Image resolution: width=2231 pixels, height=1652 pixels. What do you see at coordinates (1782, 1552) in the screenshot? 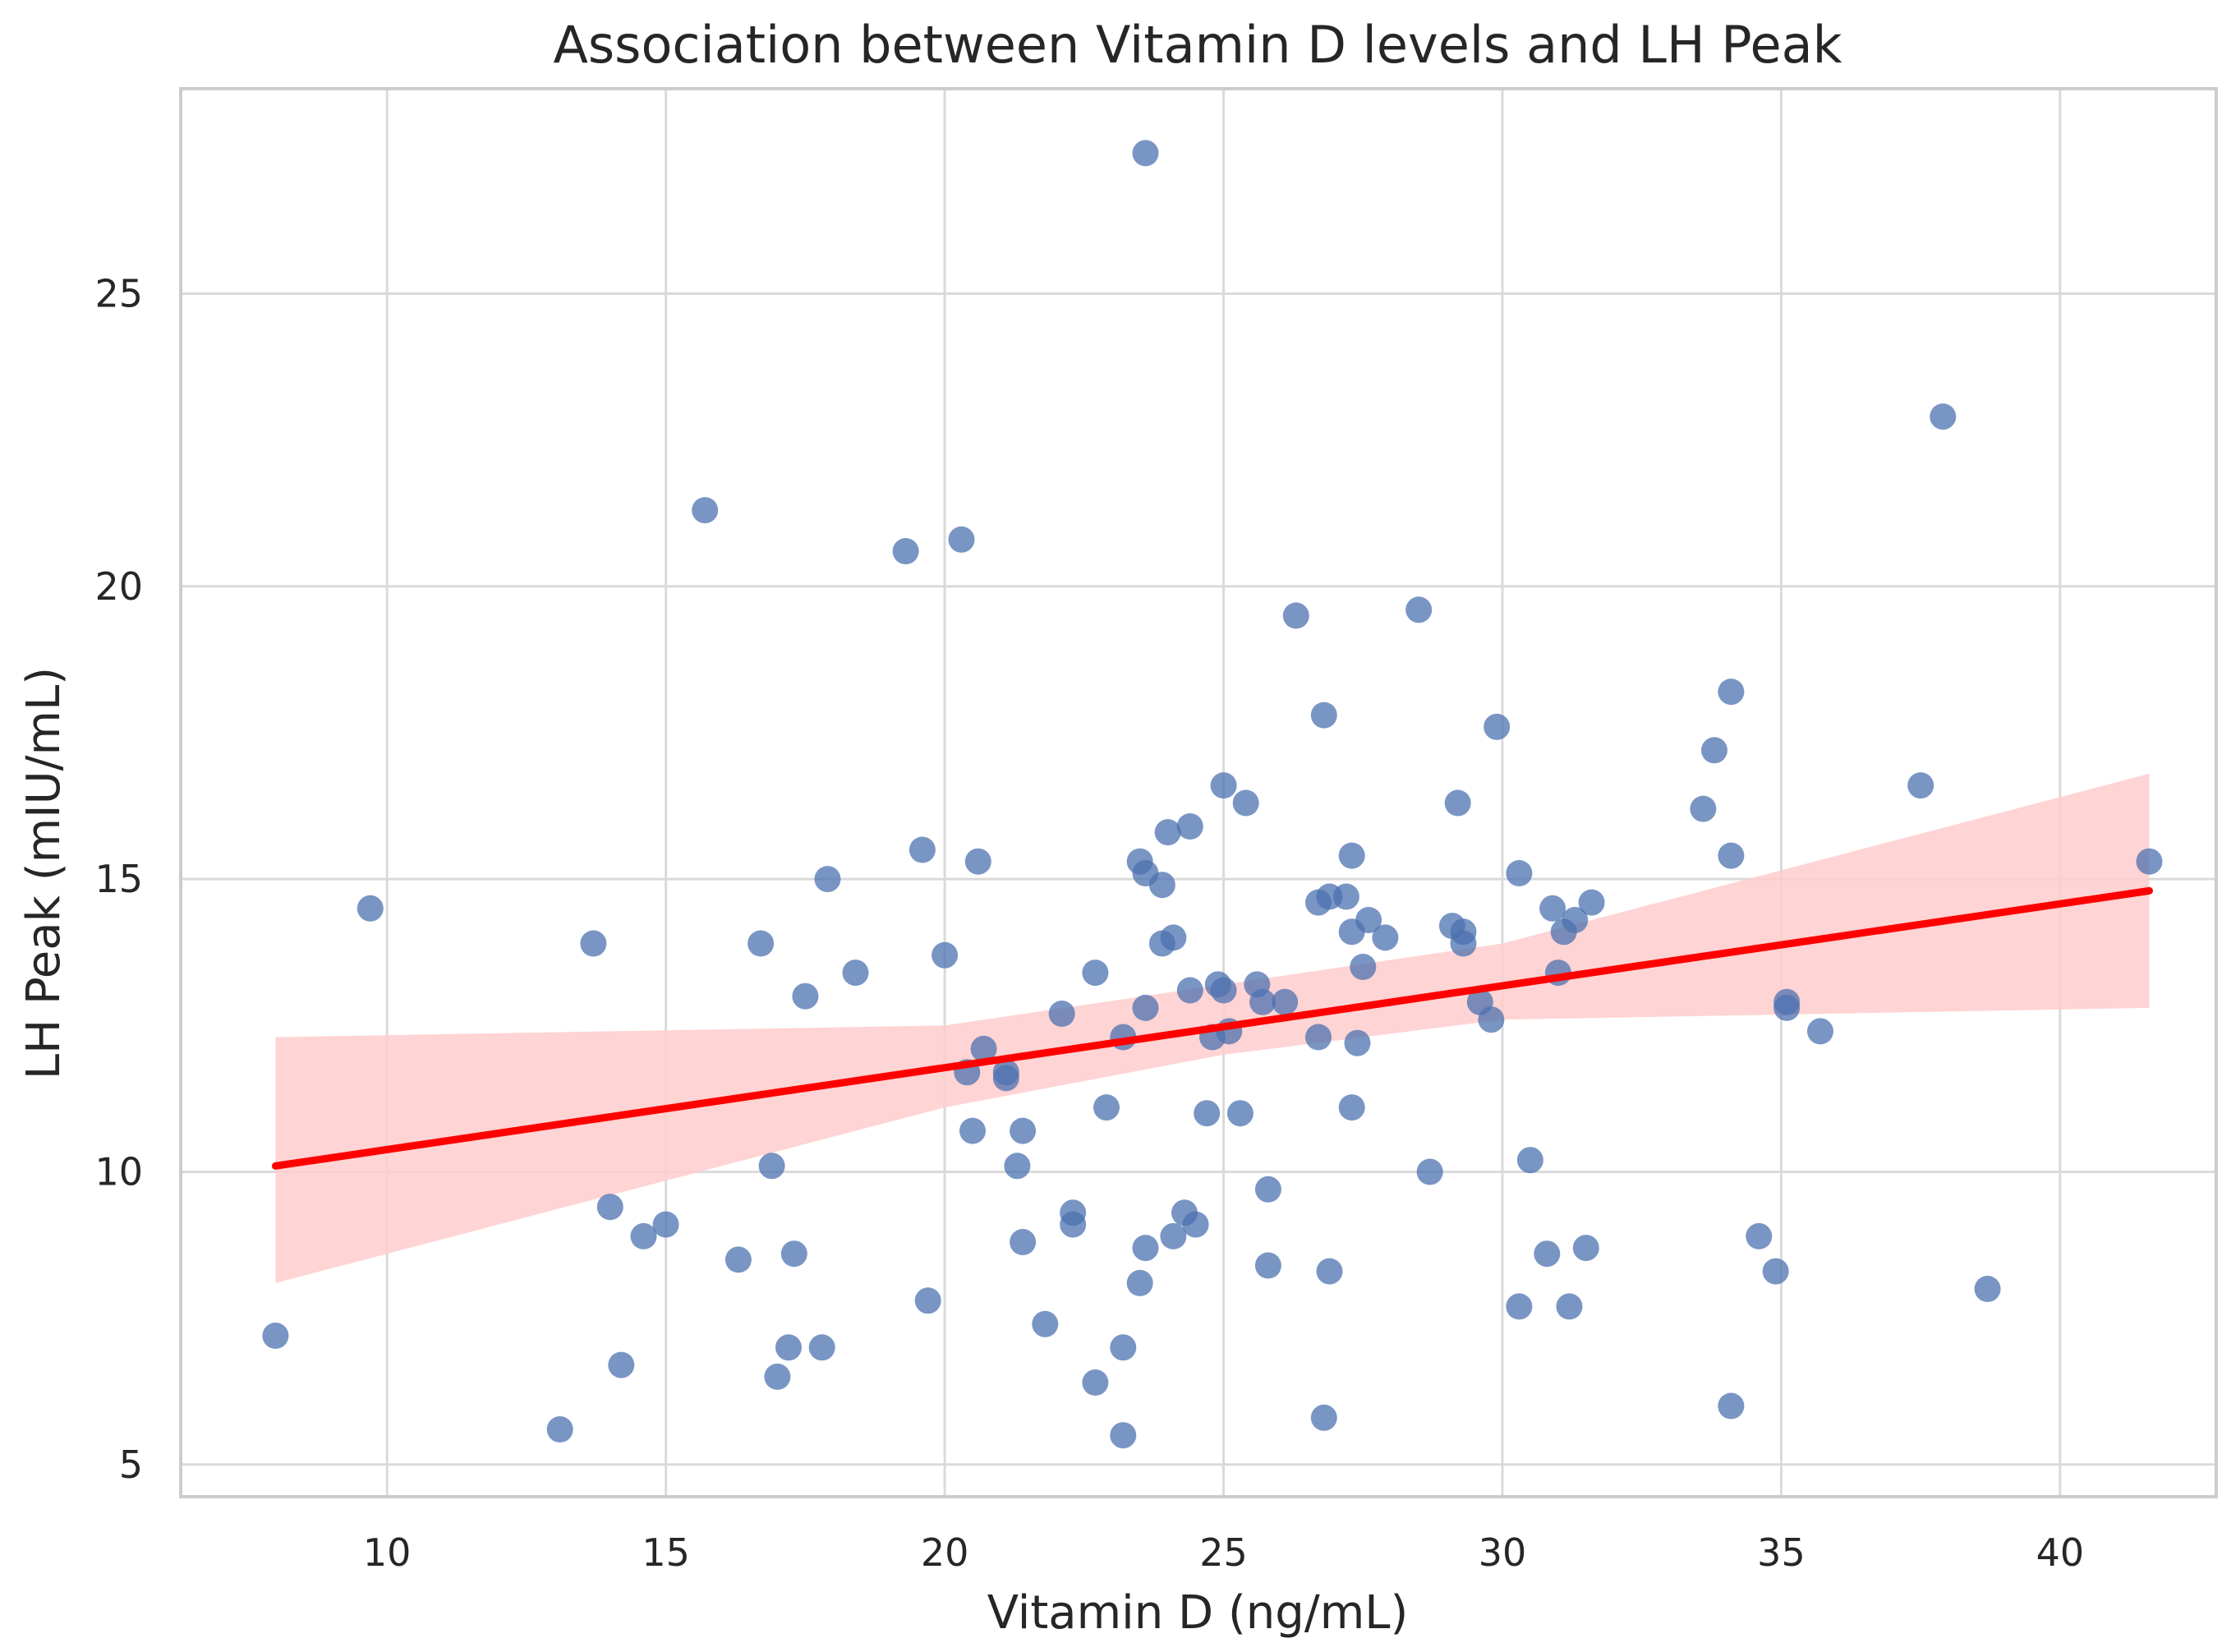
I see `x-tick-label: 35` at bounding box center [1782, 1552].